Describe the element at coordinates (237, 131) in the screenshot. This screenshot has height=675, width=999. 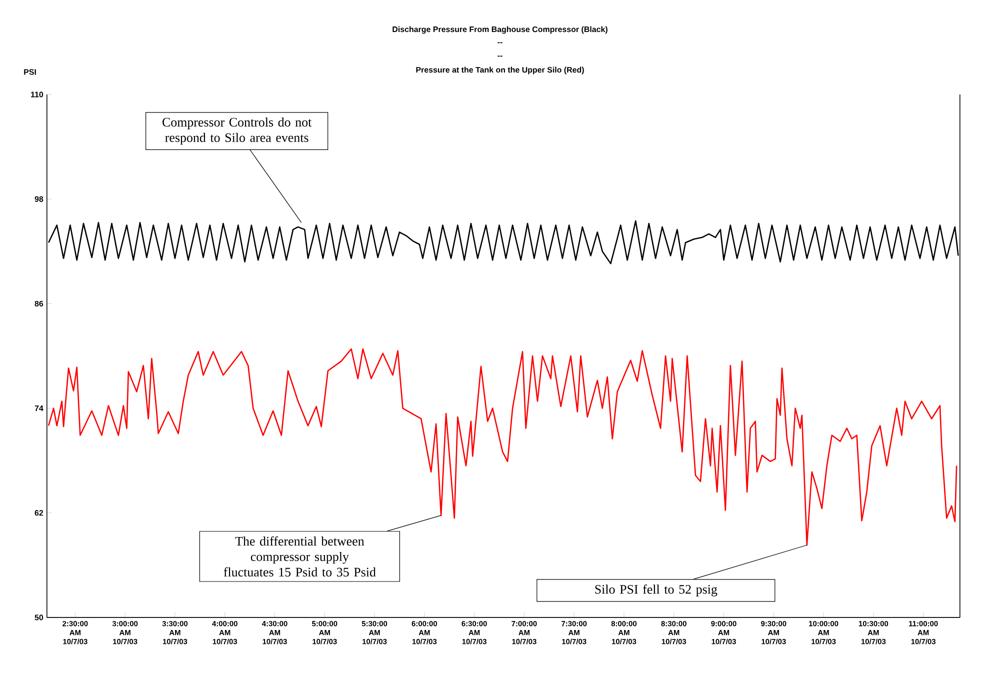
I see `annotation: Compressor Controls do not respond to Silo area events` at that location.